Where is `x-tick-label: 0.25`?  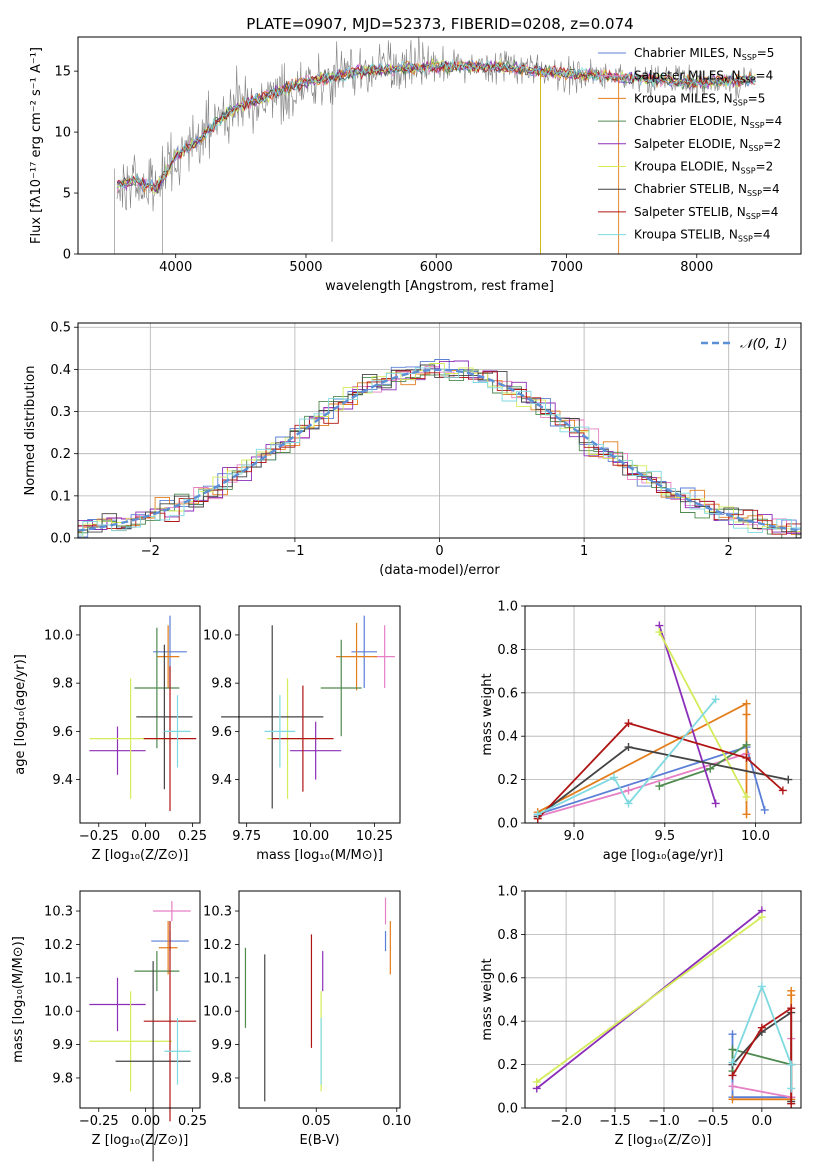
x-tick-label: 0.25 is located at coordinates (192, 836).